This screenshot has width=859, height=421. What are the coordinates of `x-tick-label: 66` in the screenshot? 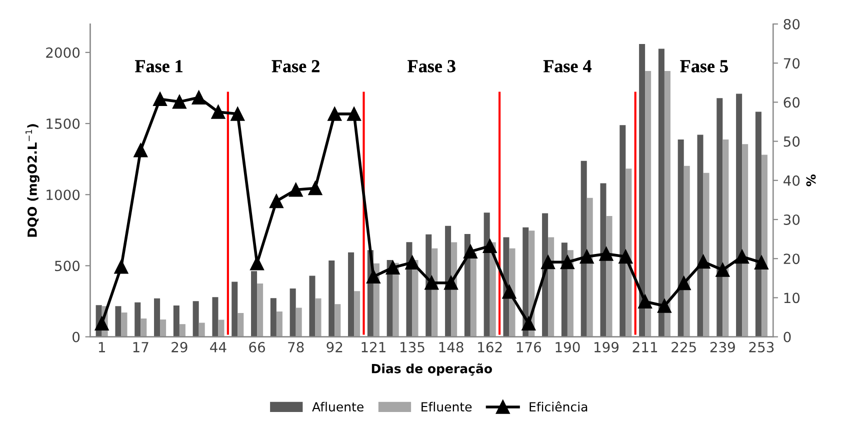 It's located at (257, 347).